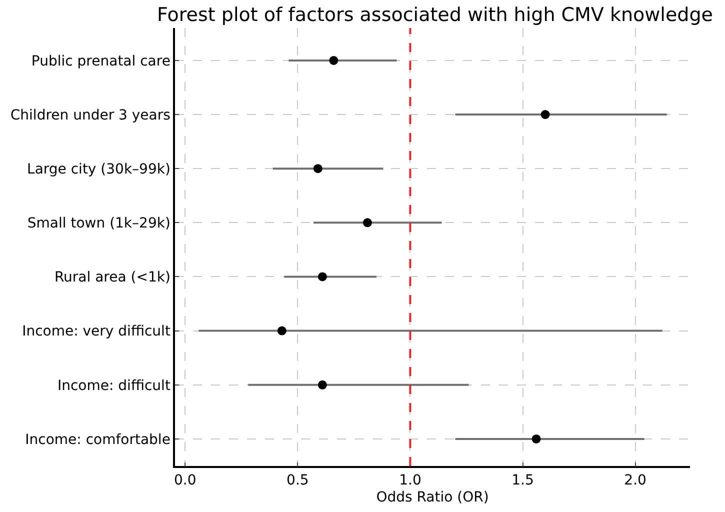 Image resolution: width=725 pixels, height=512 pixels. What do you see at coordinates (96, 332) in the screenshot?
I see `y-tick-label: Income: very difficult` at bounding box center [96, 332].